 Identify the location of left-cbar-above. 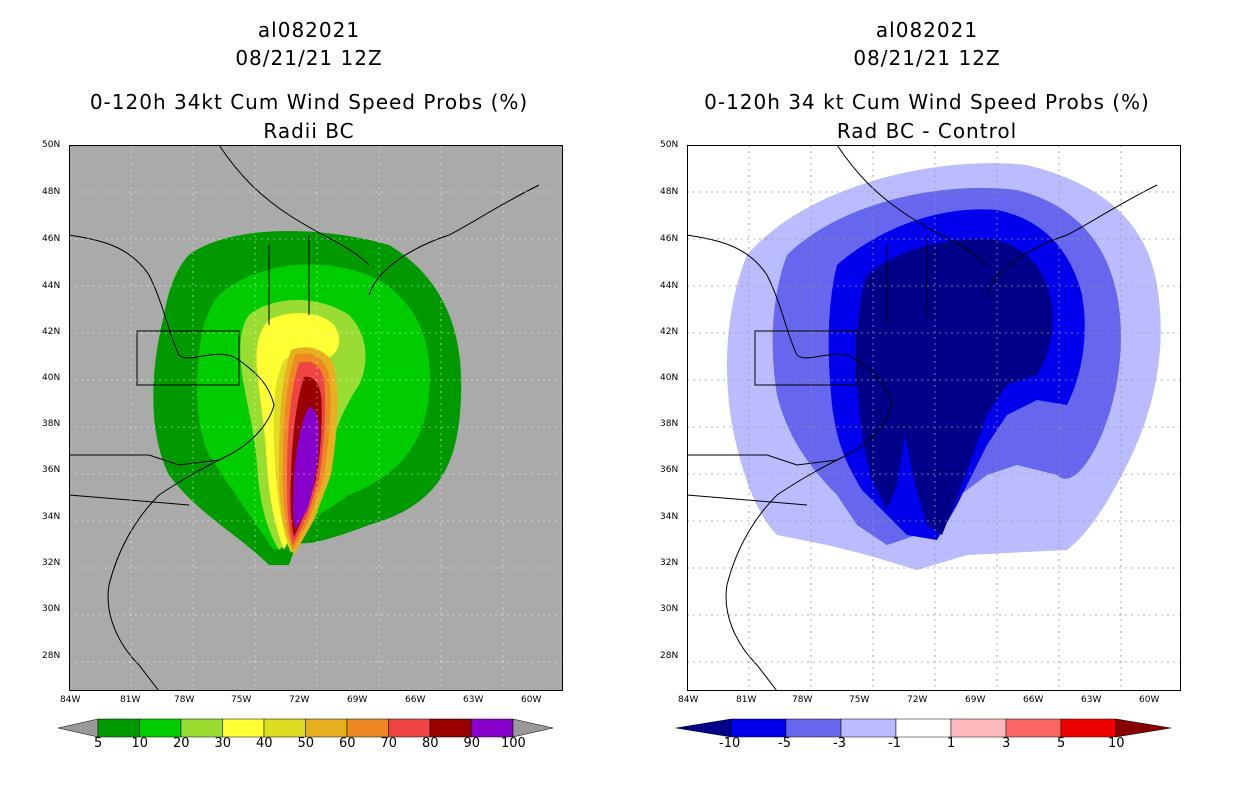
(533, 728).